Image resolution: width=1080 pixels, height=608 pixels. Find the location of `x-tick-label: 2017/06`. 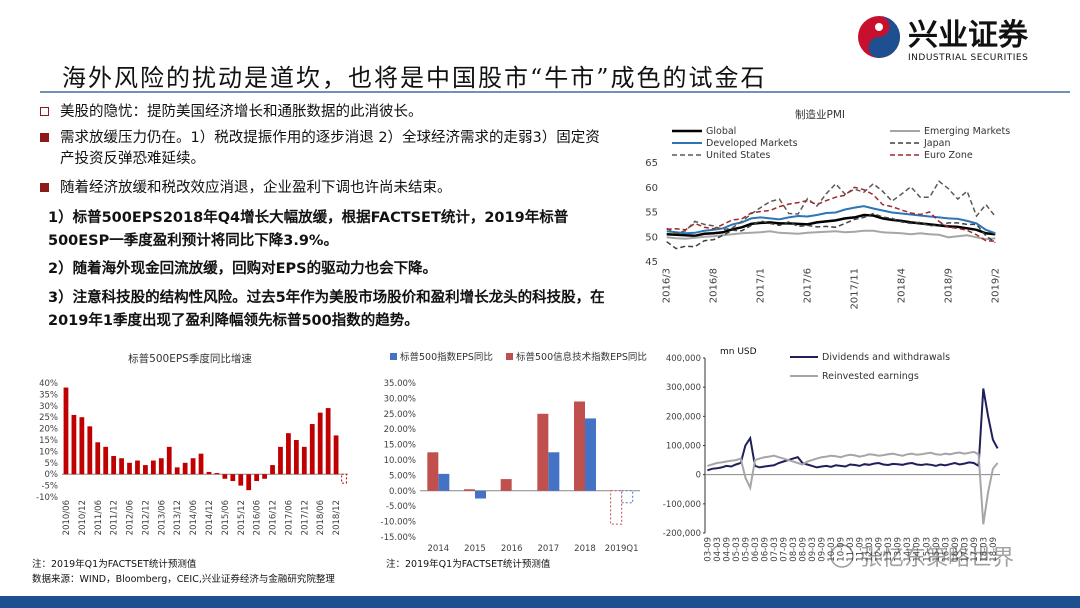

x-tick-label: 2017/06 is located at coordinates (289, 517).